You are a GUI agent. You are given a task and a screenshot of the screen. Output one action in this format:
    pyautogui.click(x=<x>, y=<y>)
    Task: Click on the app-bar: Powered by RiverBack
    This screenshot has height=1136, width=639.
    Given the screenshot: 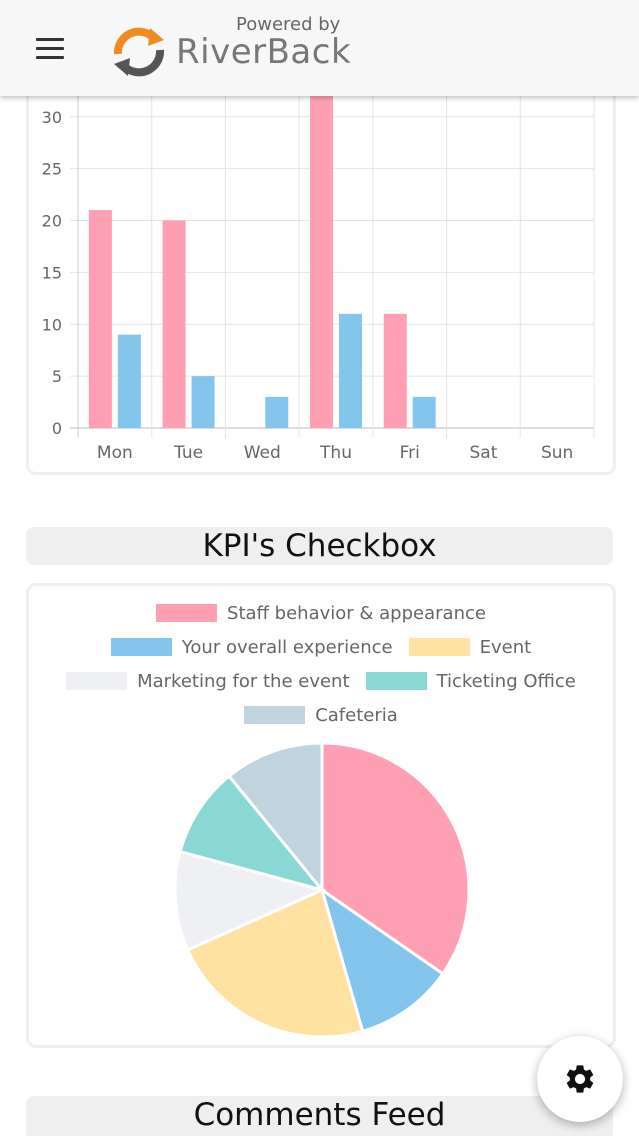 What is the action you would take?
    pyautogui.click(x=319, y=48)
    